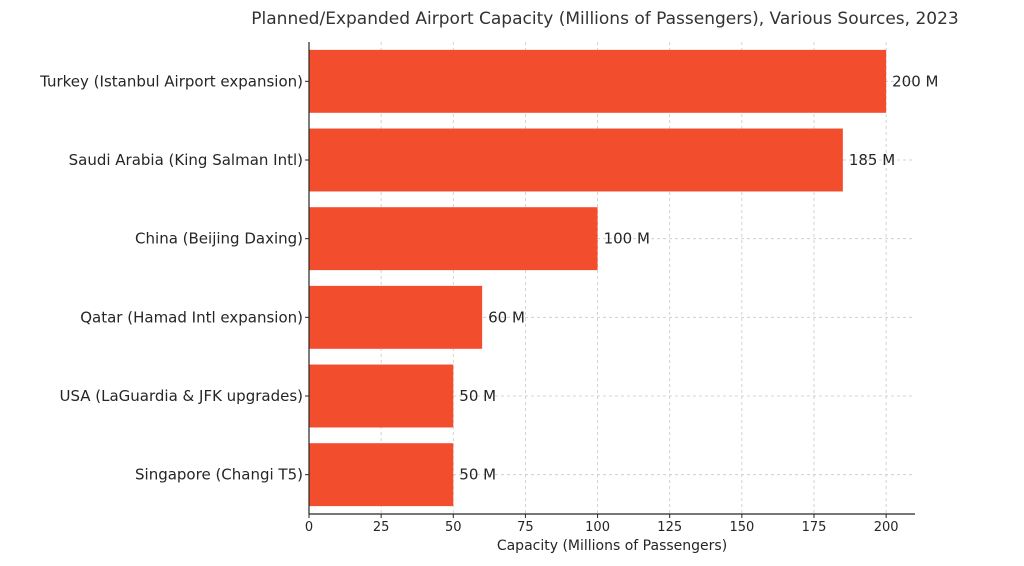 Image resolution: width=1024 pixels, height=566 pixels. What do you see at coordinates (814, 527) in the screenshot?
I see `x-tick-label: 175` at bounding box center [814, 527].